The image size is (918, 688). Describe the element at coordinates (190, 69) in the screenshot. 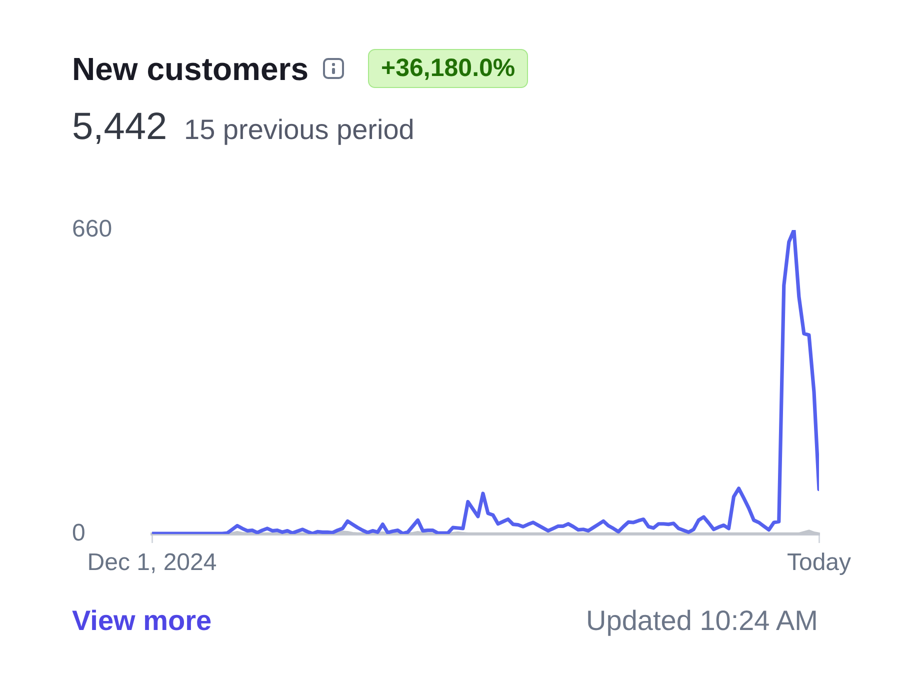

I see `chart-title: New customers` at that location.